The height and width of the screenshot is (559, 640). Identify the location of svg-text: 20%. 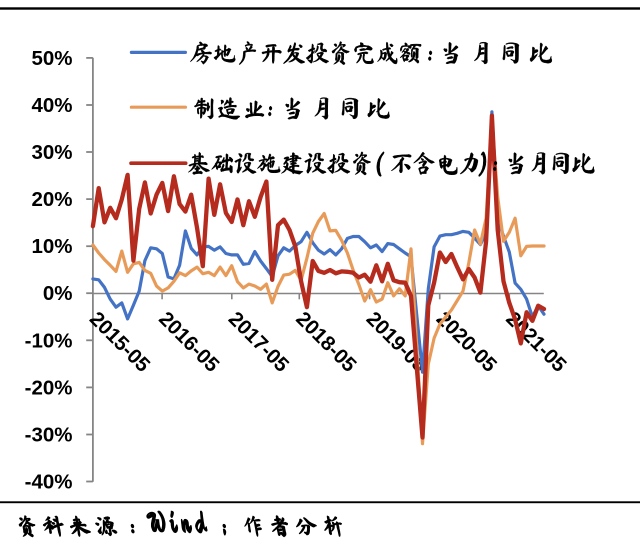
(51, 199).